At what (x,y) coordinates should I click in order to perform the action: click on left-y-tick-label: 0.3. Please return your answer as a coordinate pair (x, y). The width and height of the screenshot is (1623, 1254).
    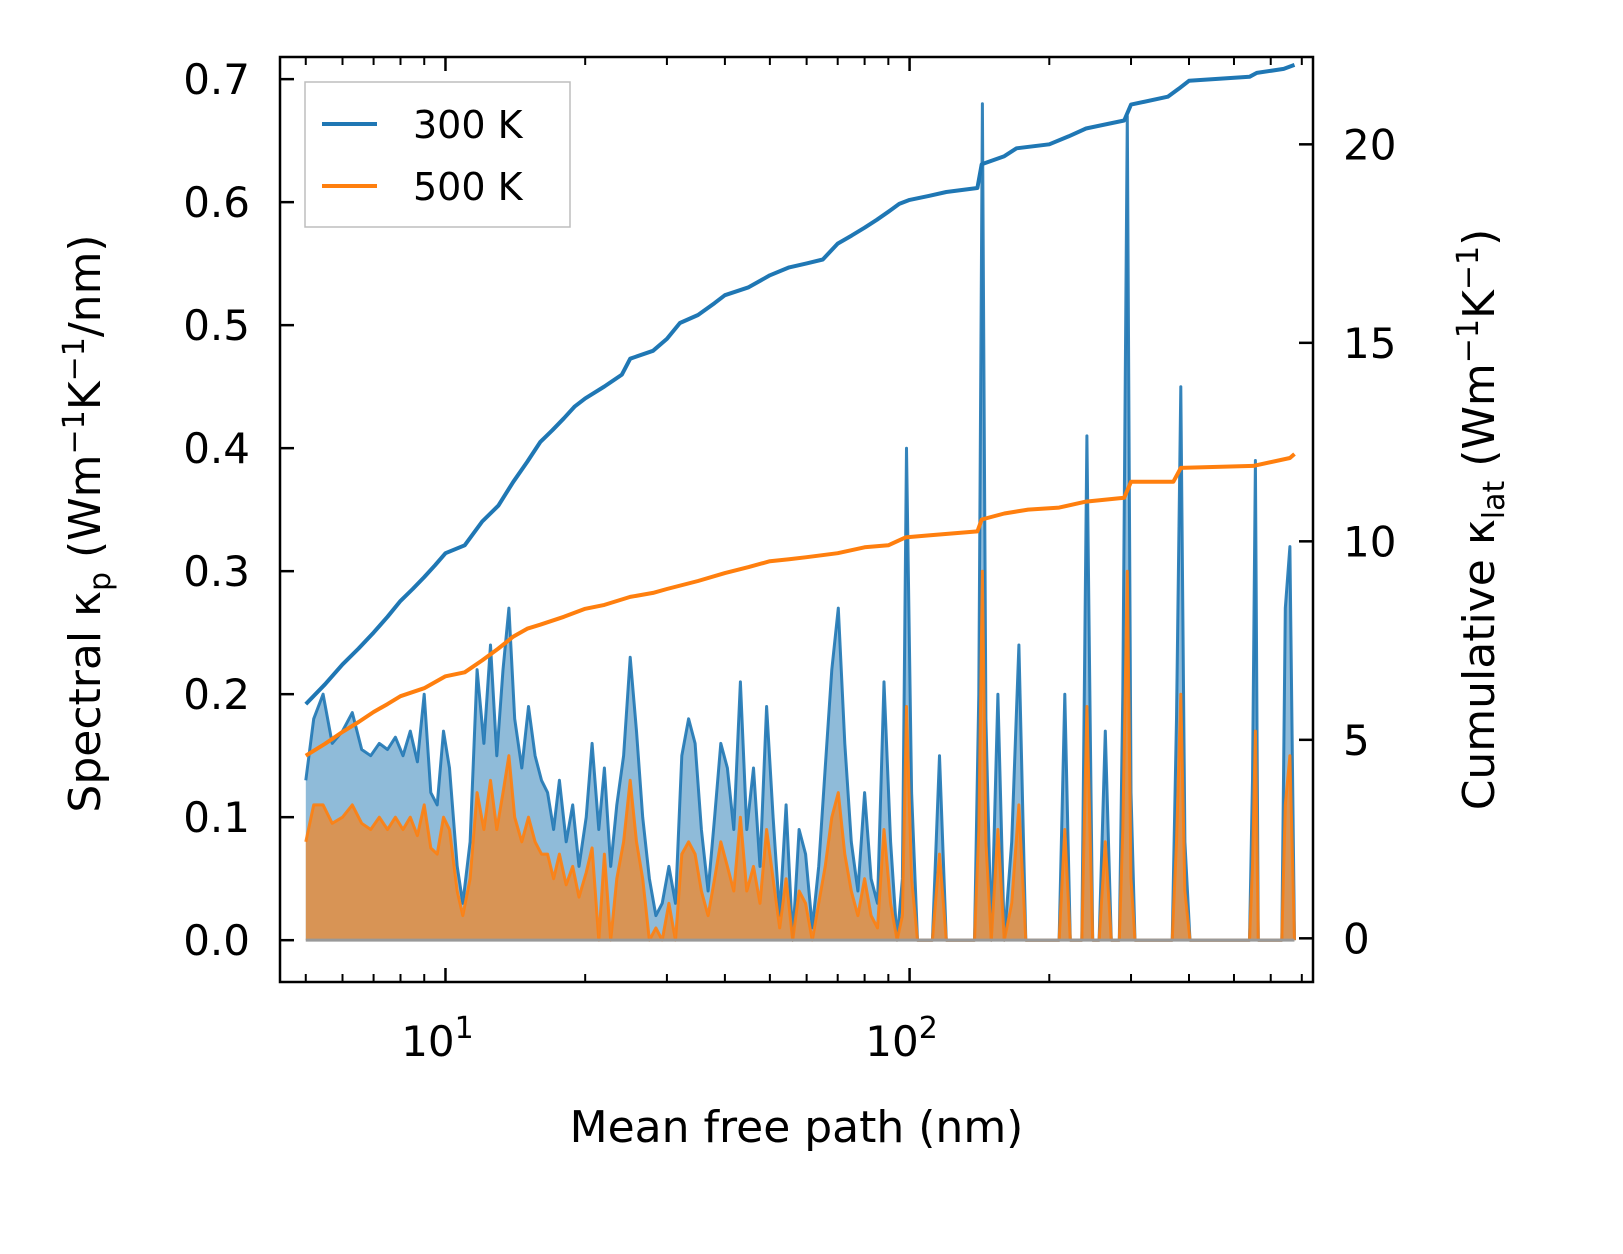
    Looking at the image, I should click on (216, 571).